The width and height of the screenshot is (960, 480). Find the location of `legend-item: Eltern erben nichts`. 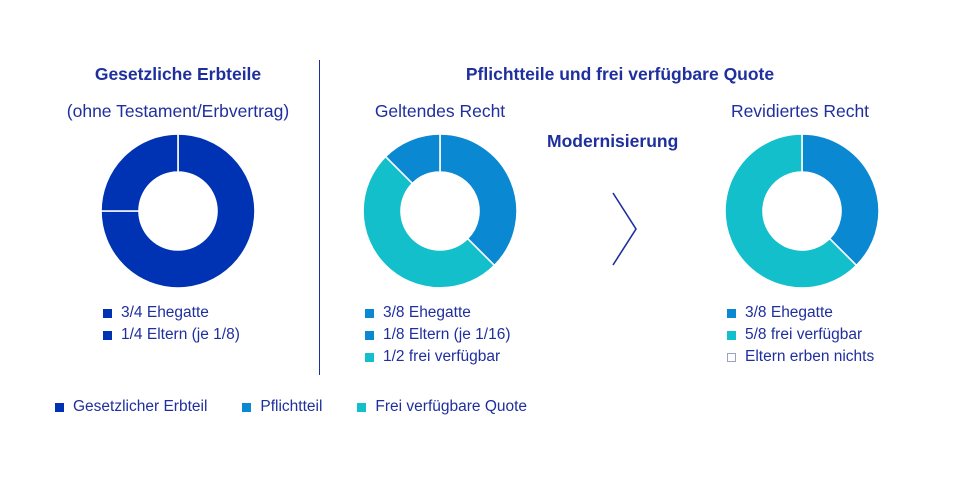

legend-item: Eltern erben nichts is located at coordinates (800, 357).